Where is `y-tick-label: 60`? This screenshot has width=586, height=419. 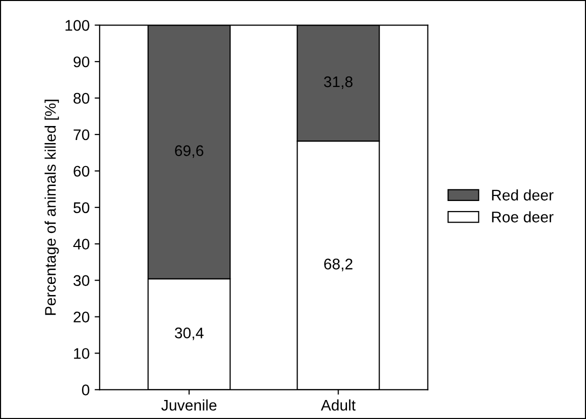
y-tick-label: 60 is located at coordinates (82, 171).